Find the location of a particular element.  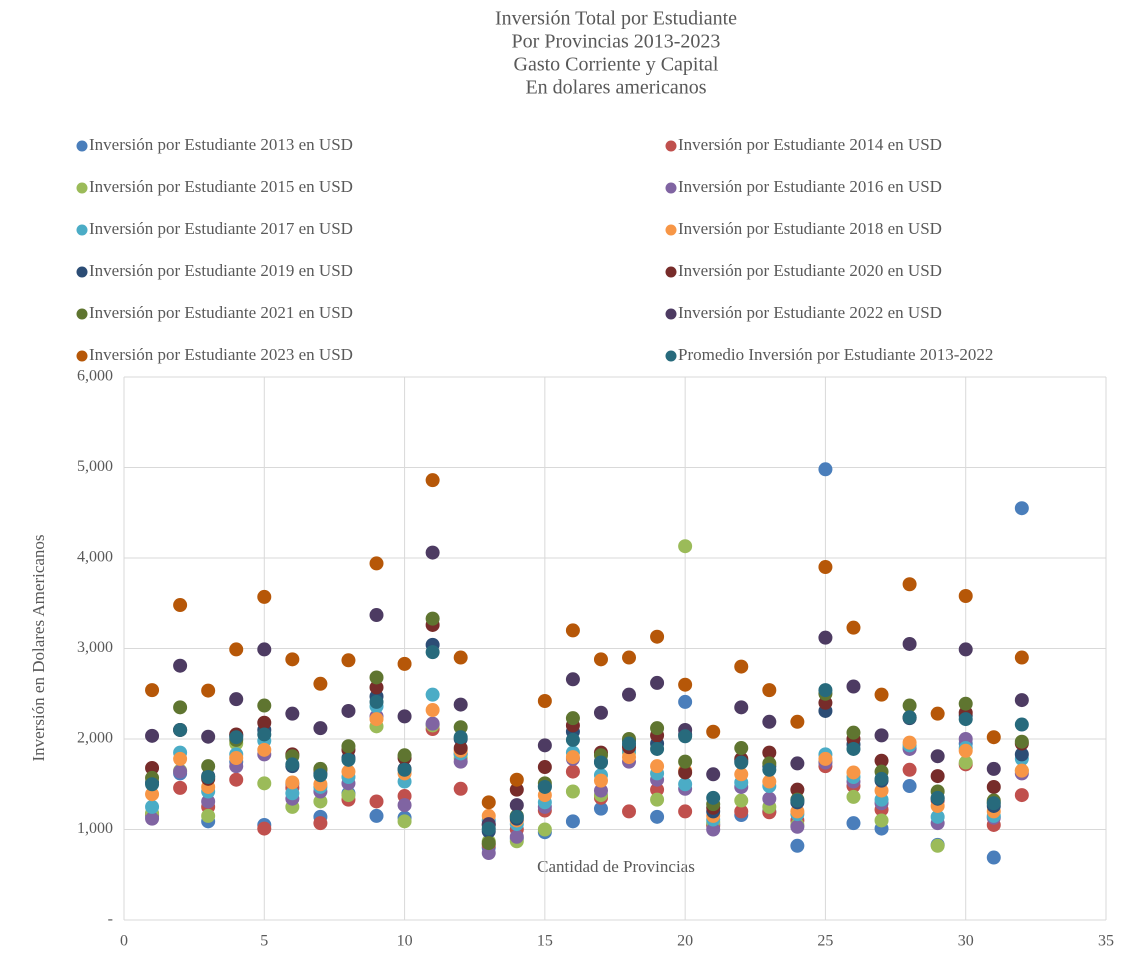

x-tick-label: 30 is located at coordinates (966, 941).